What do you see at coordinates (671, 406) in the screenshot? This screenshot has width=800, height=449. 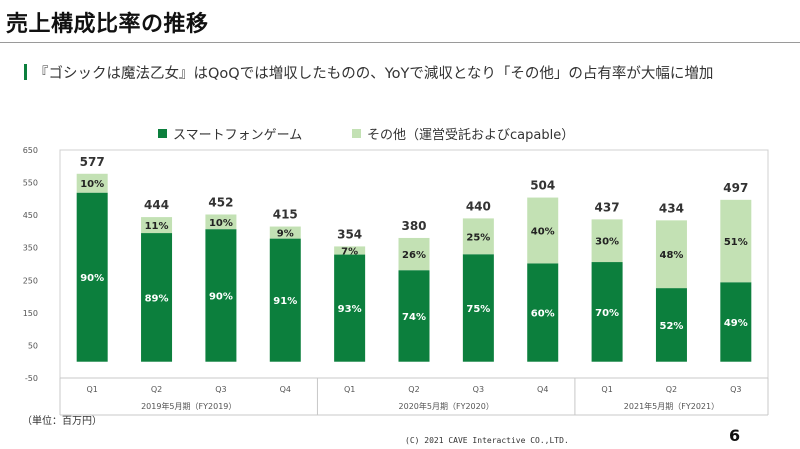 I see `group-label: 2021年5月期（FY2021）` at bounding box center [671, 406].